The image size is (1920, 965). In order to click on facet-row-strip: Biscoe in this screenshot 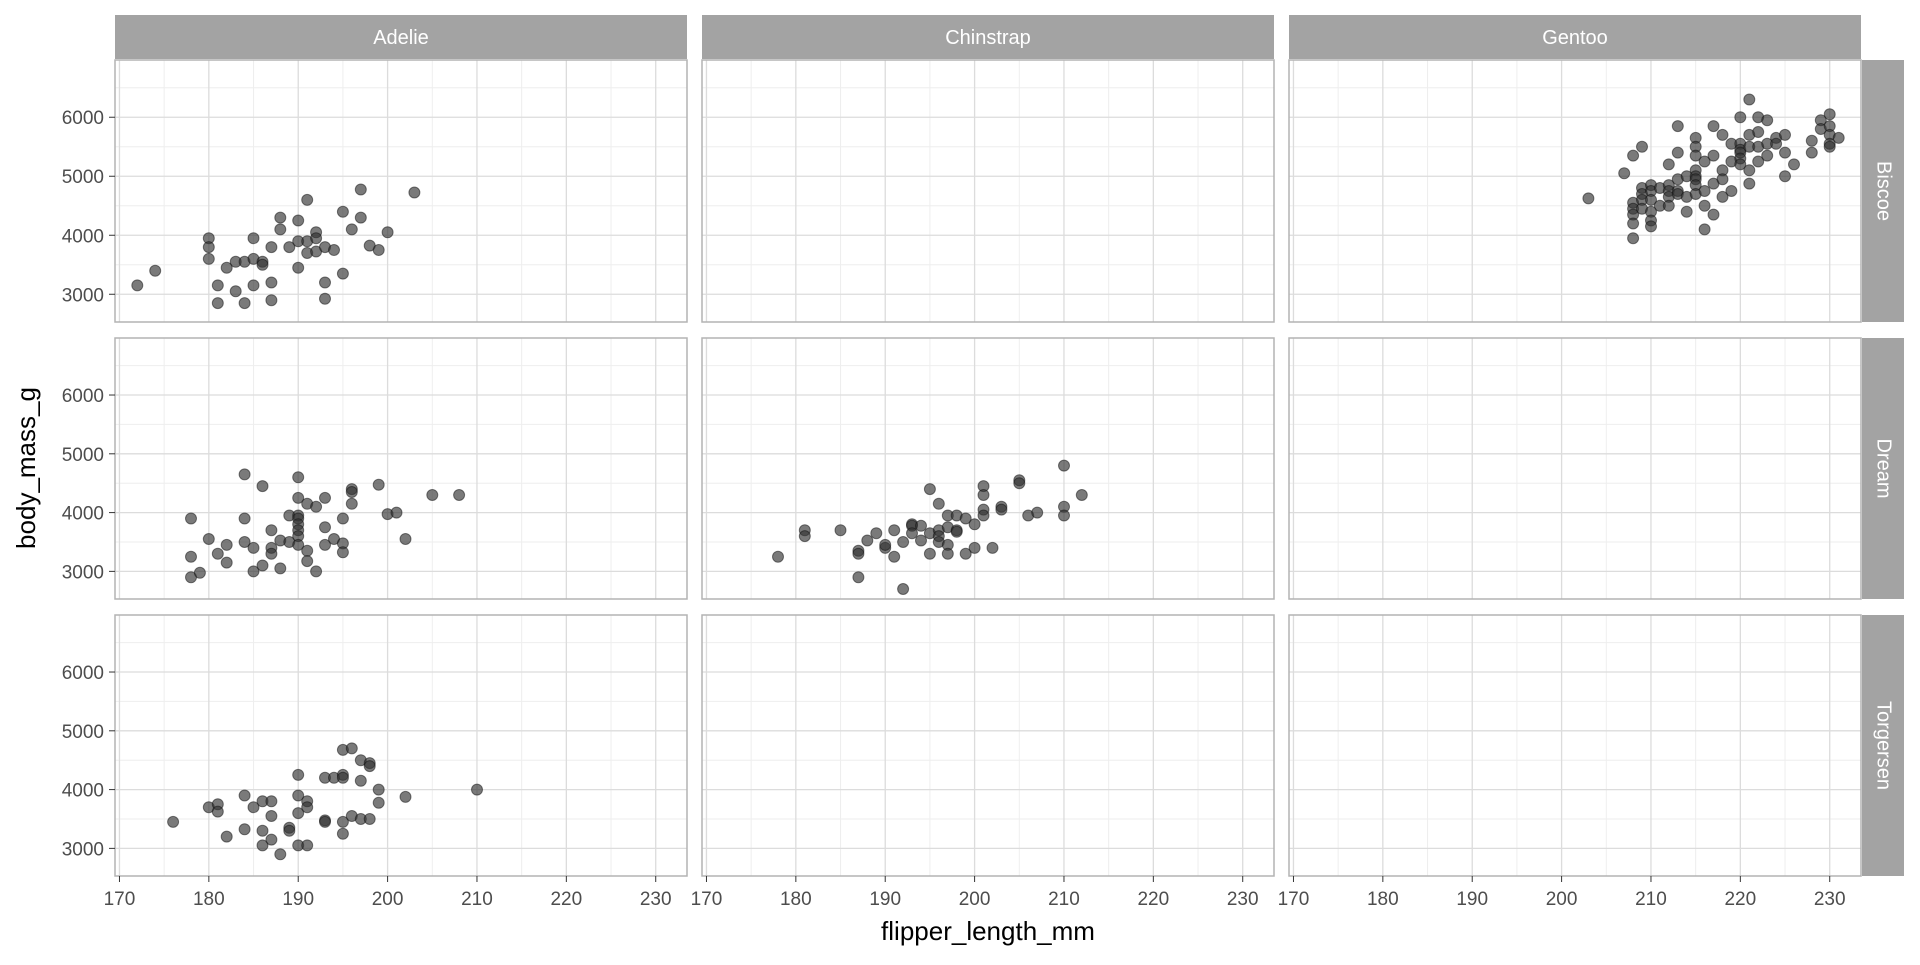, I will do `click(1883, 191)`.